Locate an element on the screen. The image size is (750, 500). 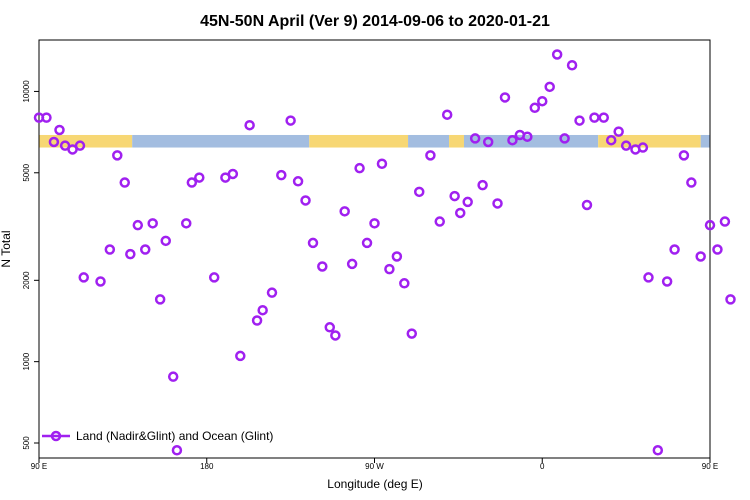
legend: Land (Nadir&Glint) and Ocean (Glint) is located at coordinates (157, 436).